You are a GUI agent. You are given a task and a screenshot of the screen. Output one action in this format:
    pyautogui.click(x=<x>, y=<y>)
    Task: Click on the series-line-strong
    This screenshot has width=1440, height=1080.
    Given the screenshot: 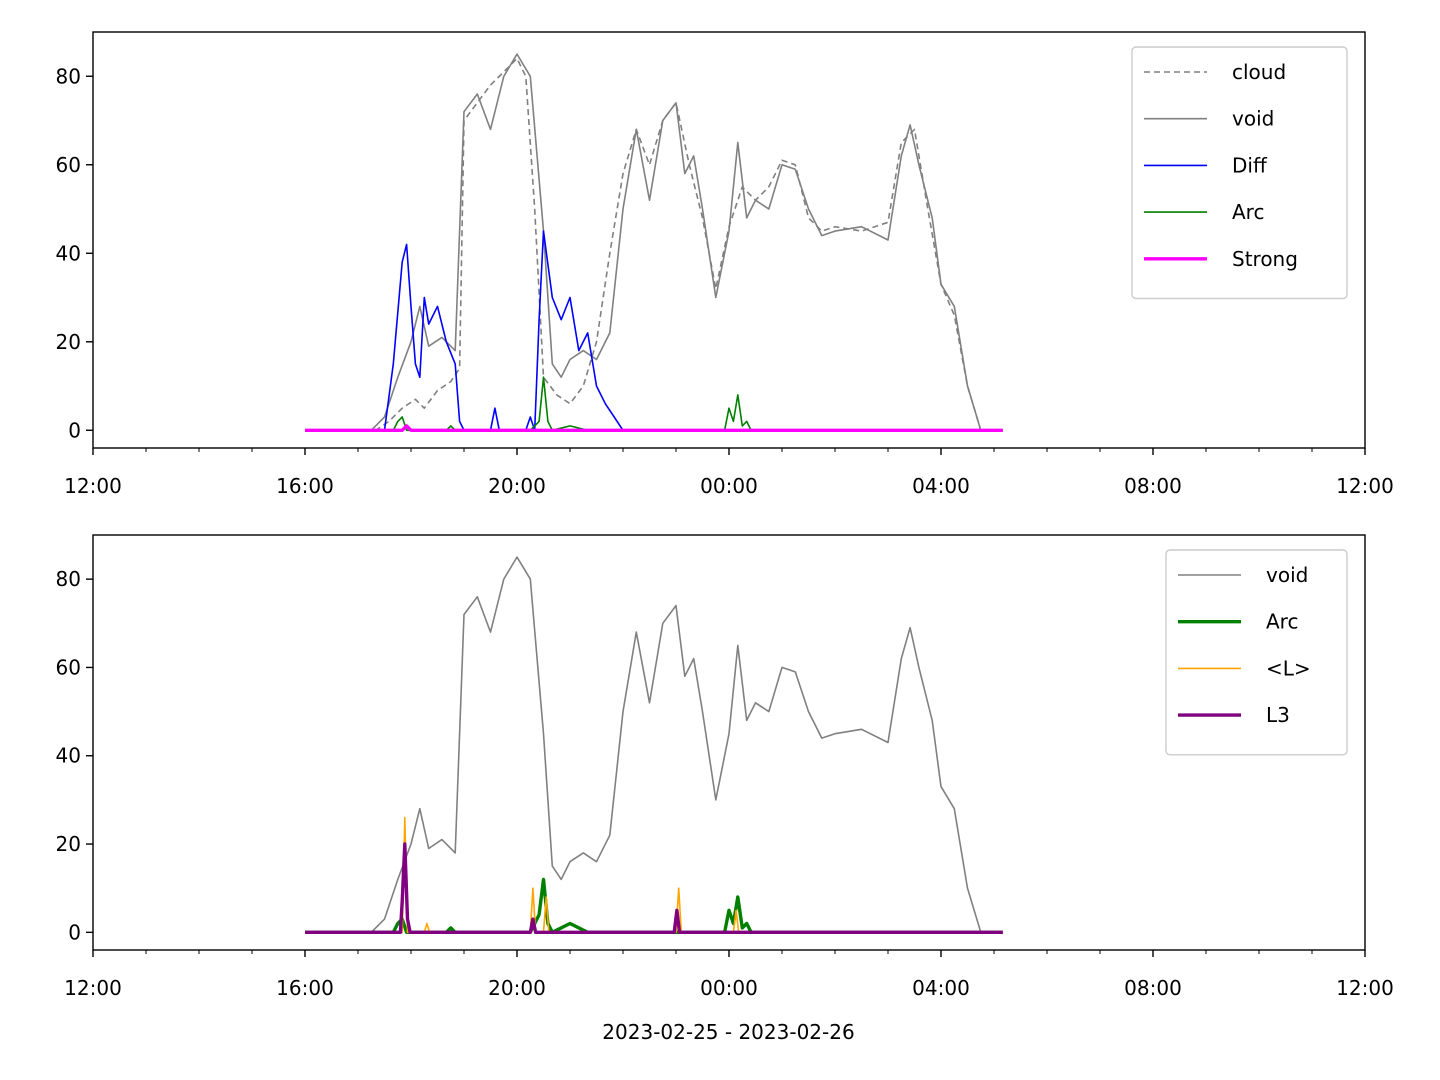 What is the action you would take?
    pyautogui.click(x=654, y=428)
    